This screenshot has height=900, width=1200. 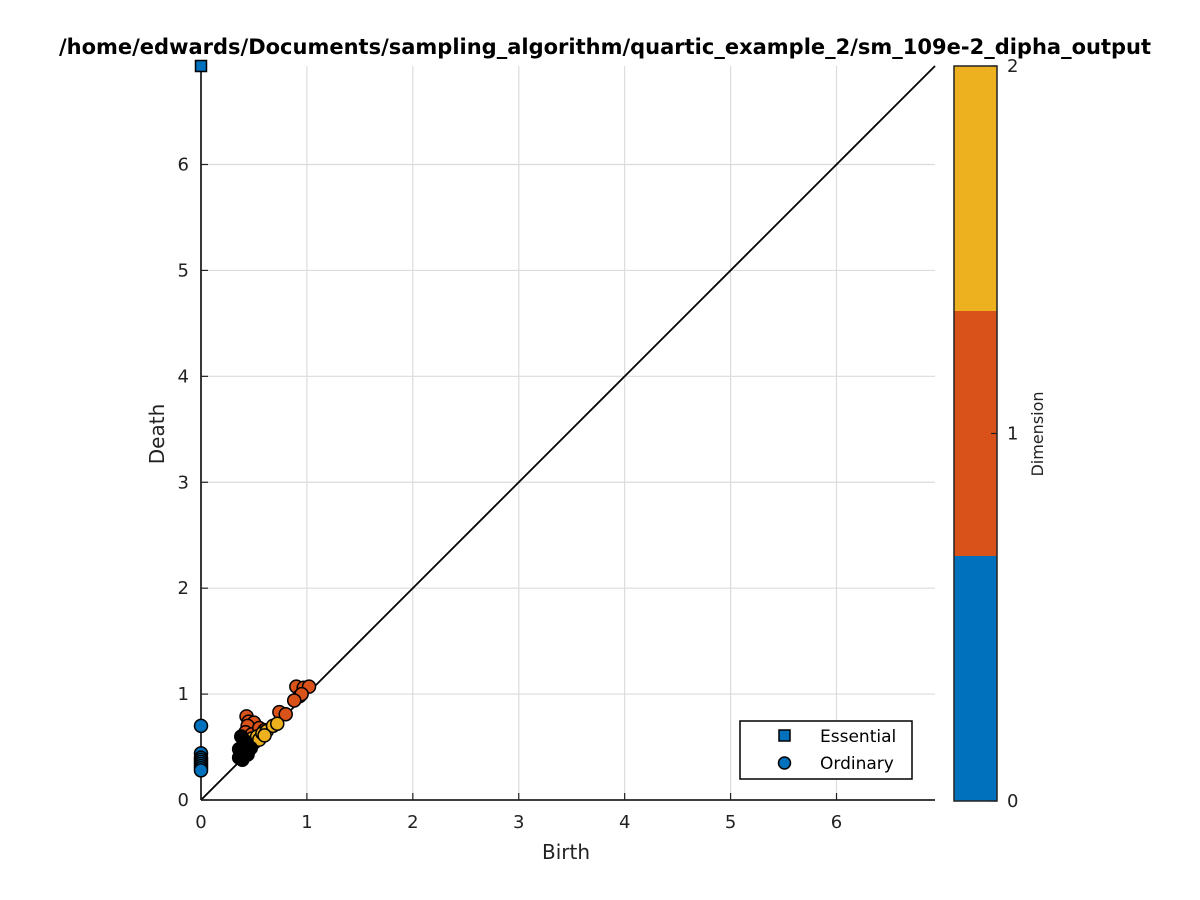 I want to click on colorbar: 0 1 2, so click(x=985, y=434).